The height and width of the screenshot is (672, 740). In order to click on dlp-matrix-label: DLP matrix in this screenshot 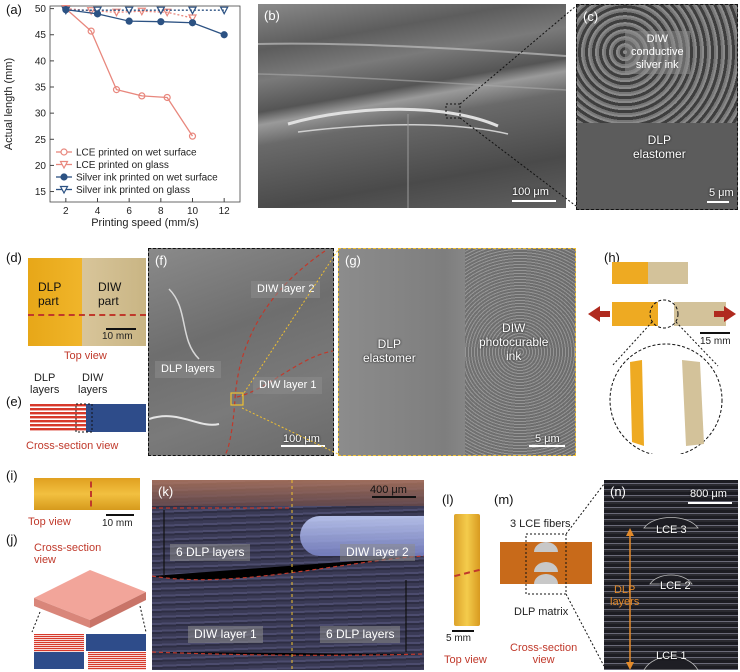, I will do `click(541, 612)`.